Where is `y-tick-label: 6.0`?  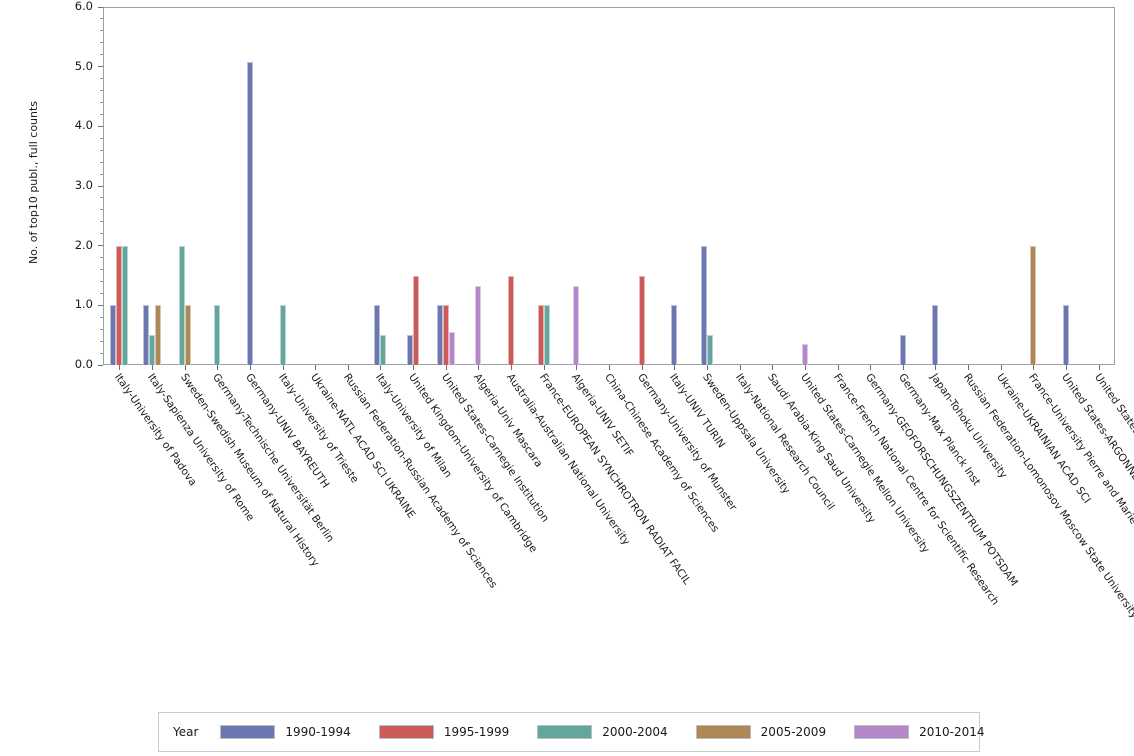 y-tick-label: 6.0 is located at coordinates (83, 6).